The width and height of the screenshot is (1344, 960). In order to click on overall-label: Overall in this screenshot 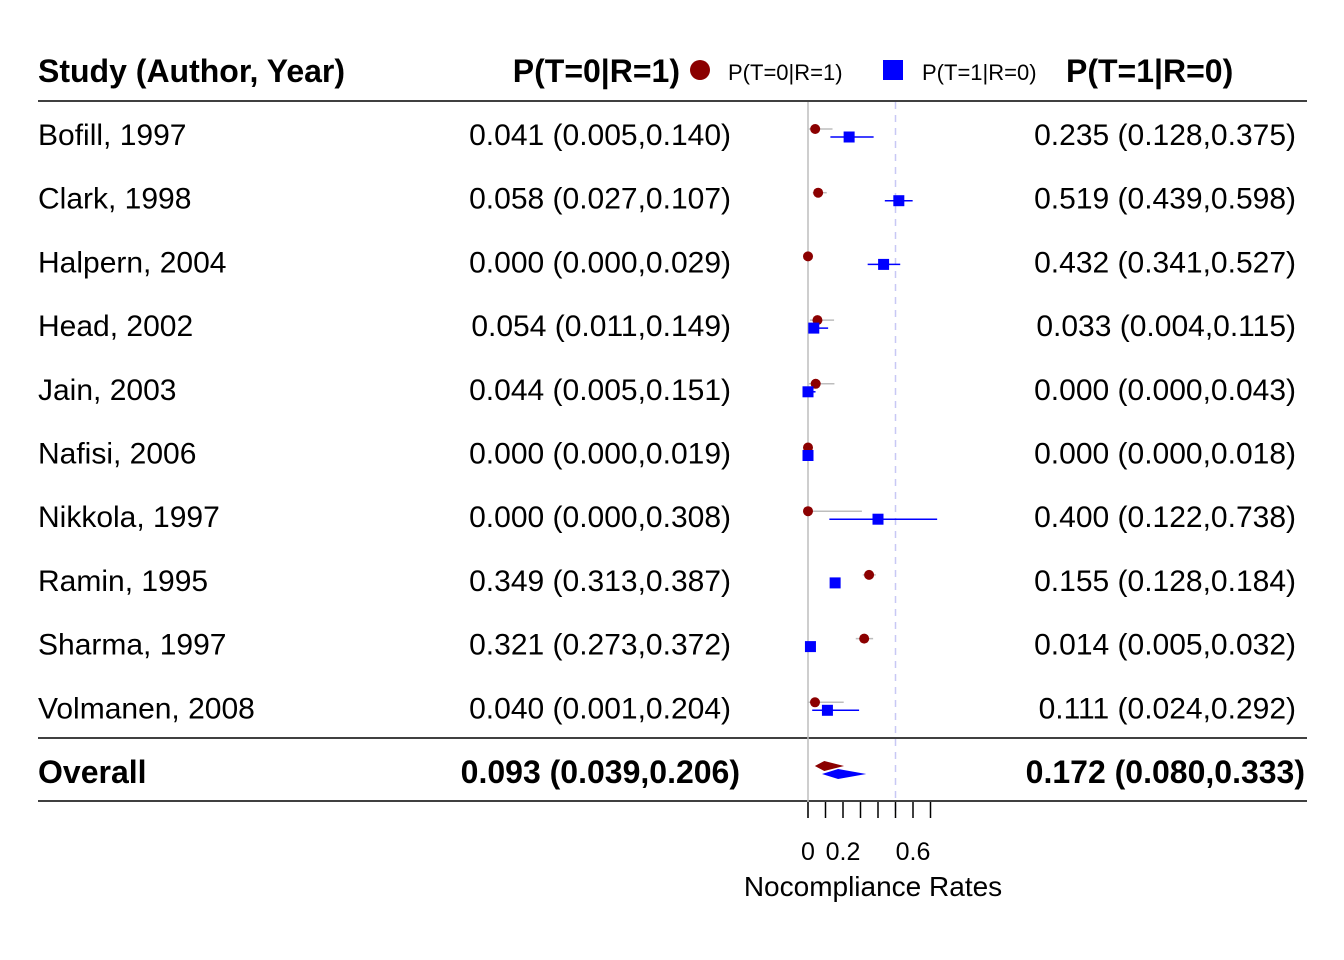, I will do `click(92, 772)`.